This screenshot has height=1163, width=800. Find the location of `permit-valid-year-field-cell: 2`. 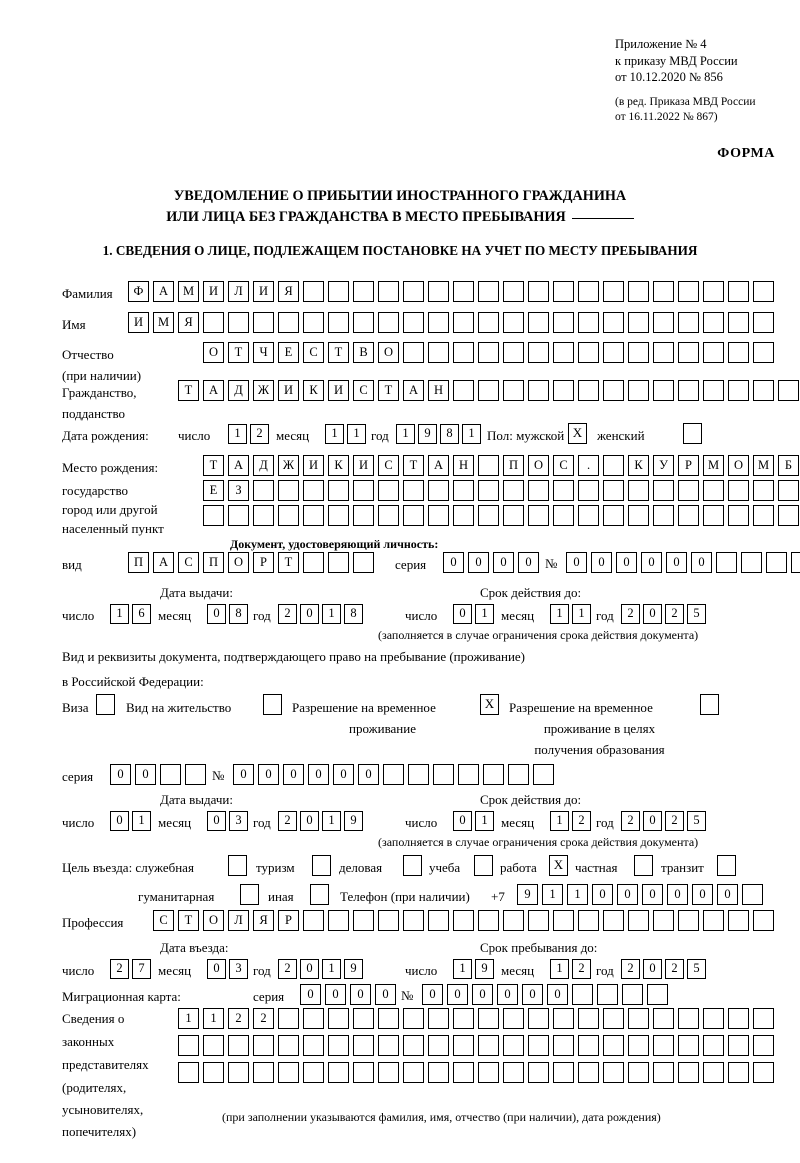

permit-valid-year-field-cell: 2 is located at coordinates (630, 821).